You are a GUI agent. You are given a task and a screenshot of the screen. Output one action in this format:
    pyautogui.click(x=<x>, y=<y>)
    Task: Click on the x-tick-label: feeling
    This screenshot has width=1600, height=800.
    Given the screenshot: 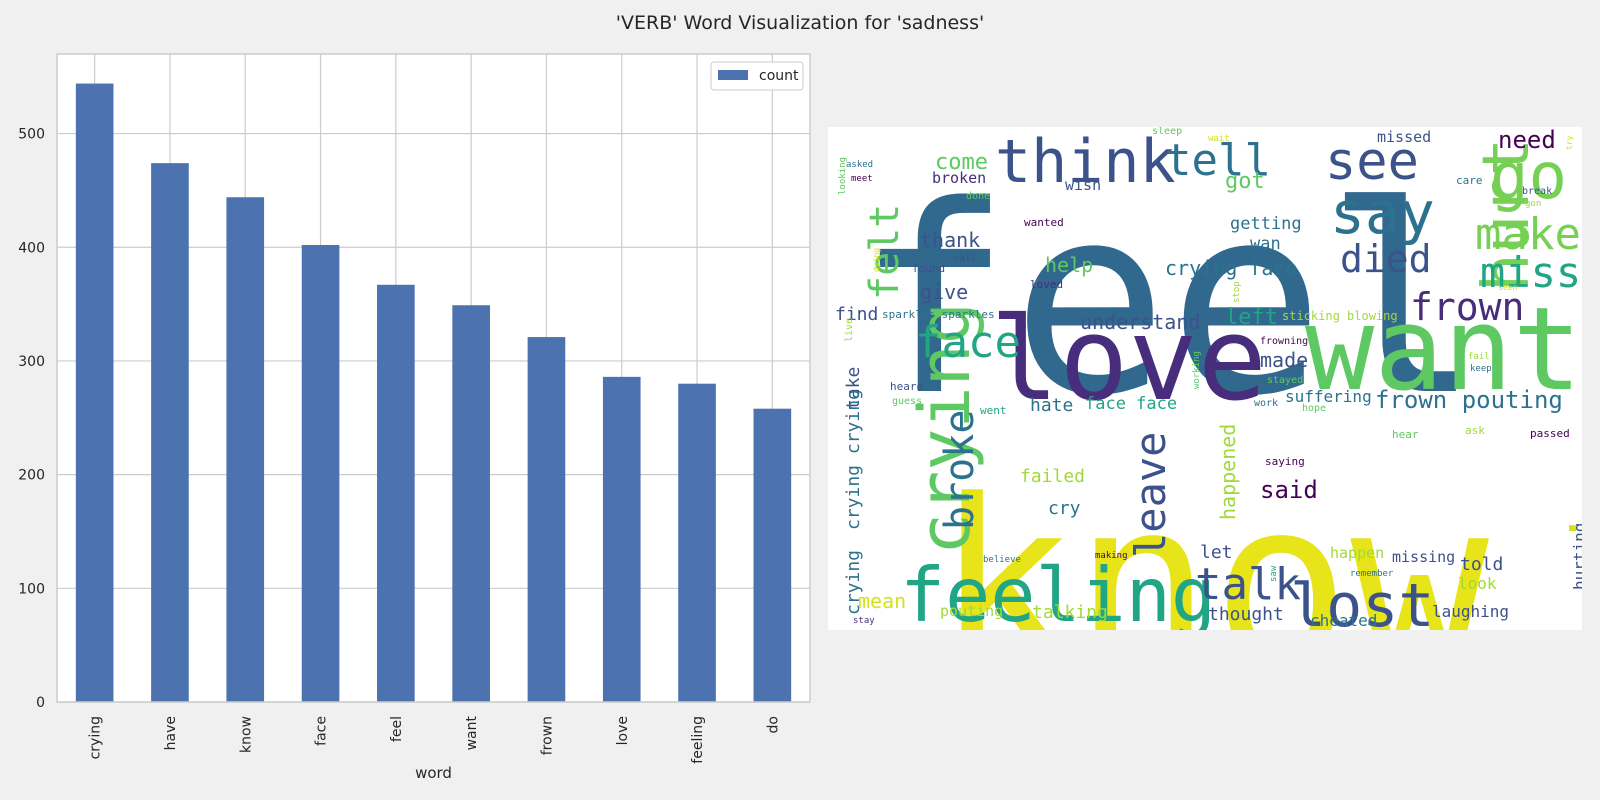 What is the action you would take?
    pyautogui.click(x=698, y=740)
    